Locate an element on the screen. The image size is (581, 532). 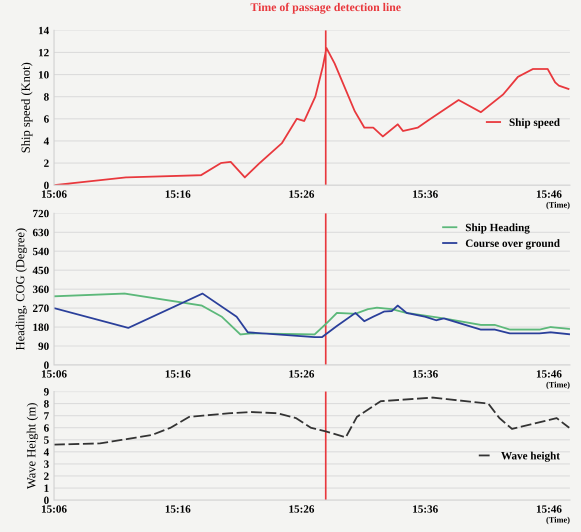
y-tick-label: 1 is located at coordinates (46, 488).